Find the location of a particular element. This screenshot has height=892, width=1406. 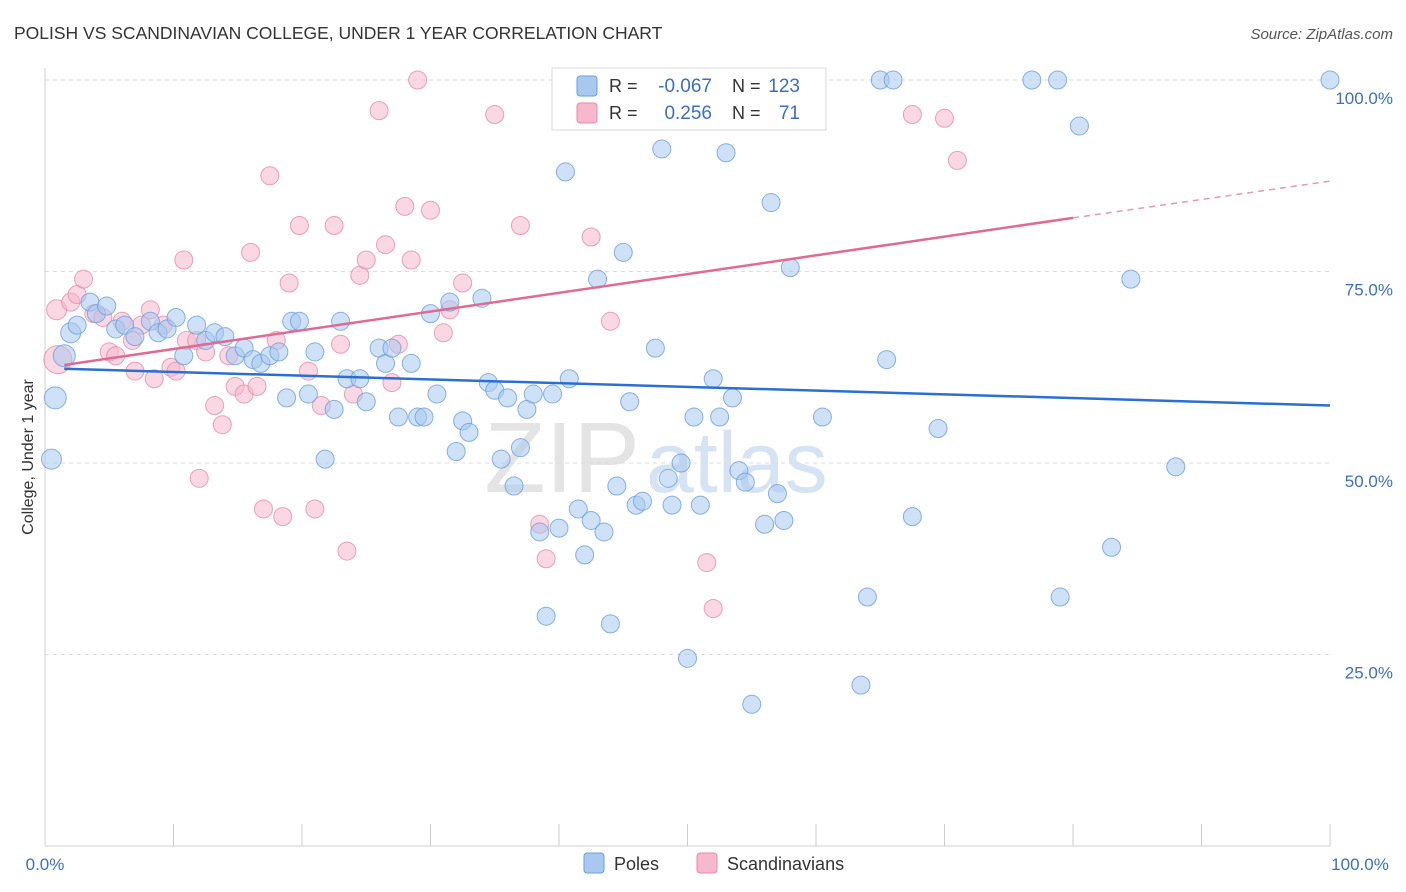

stats-n-label-scandinavians: N = is located at coordinates (746, 113).